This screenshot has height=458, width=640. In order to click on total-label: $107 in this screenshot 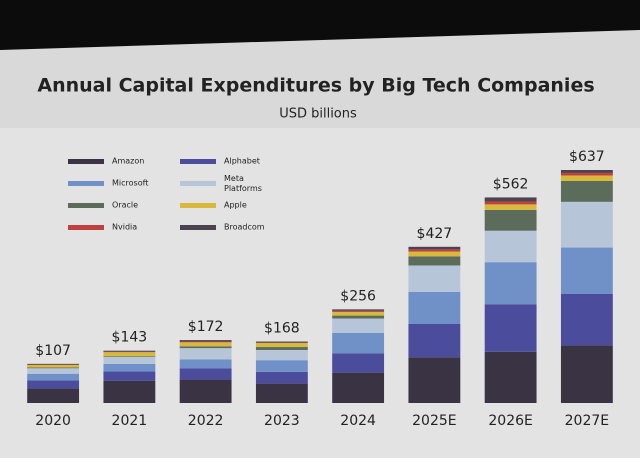, I will do `click(53, 351)`.